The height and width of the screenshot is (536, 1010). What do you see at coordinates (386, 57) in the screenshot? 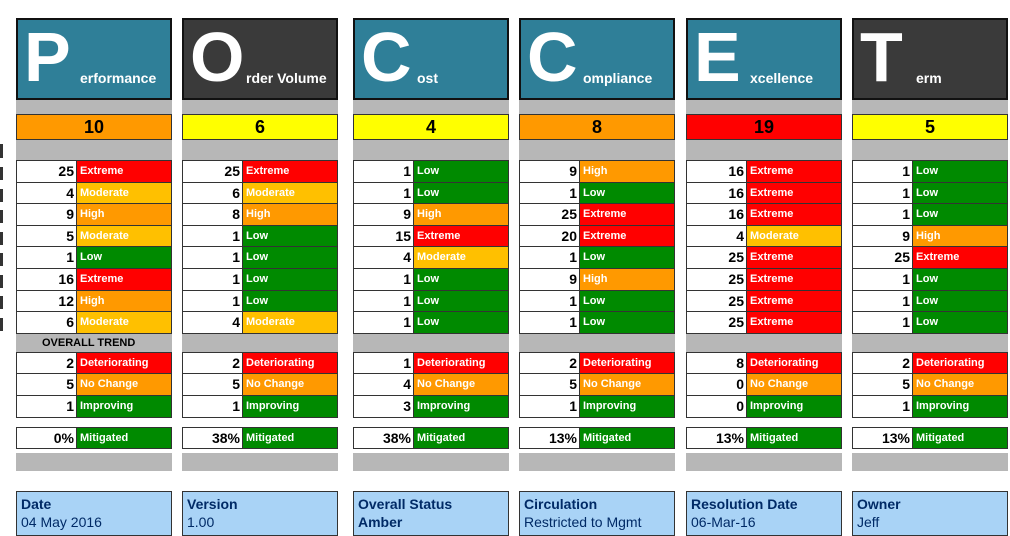
I see `objective-initial: C` at bounding box center [386, 57].